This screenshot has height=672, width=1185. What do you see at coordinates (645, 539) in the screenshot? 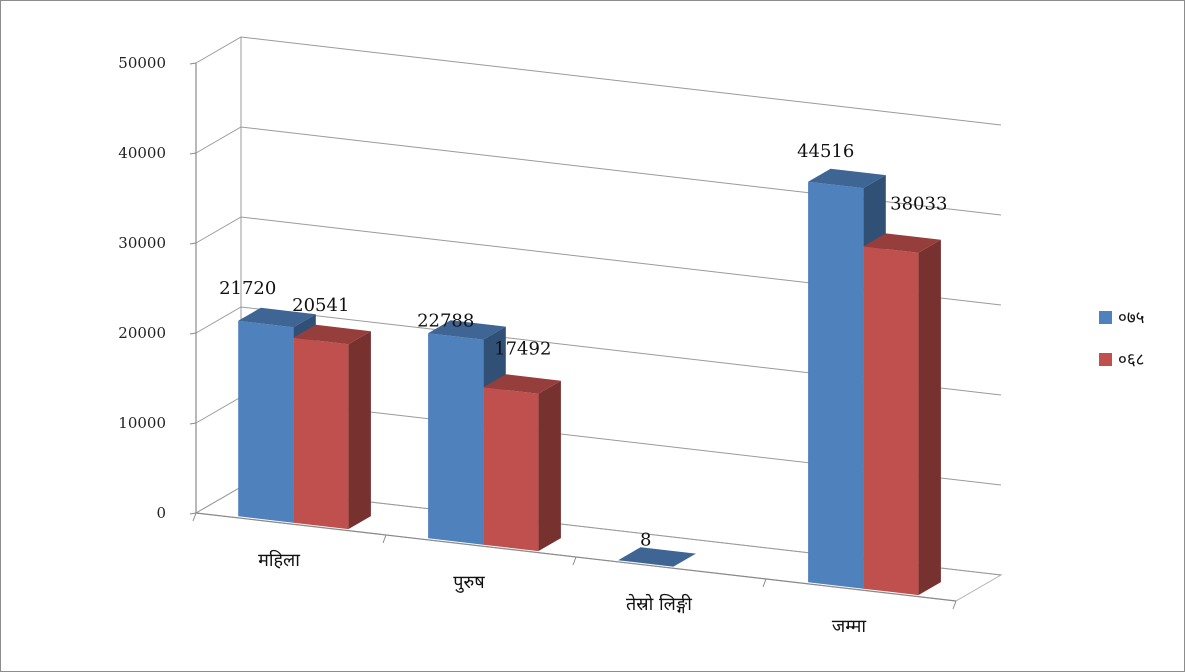
I see `data-label: 8` at bounding box center [645, 539].